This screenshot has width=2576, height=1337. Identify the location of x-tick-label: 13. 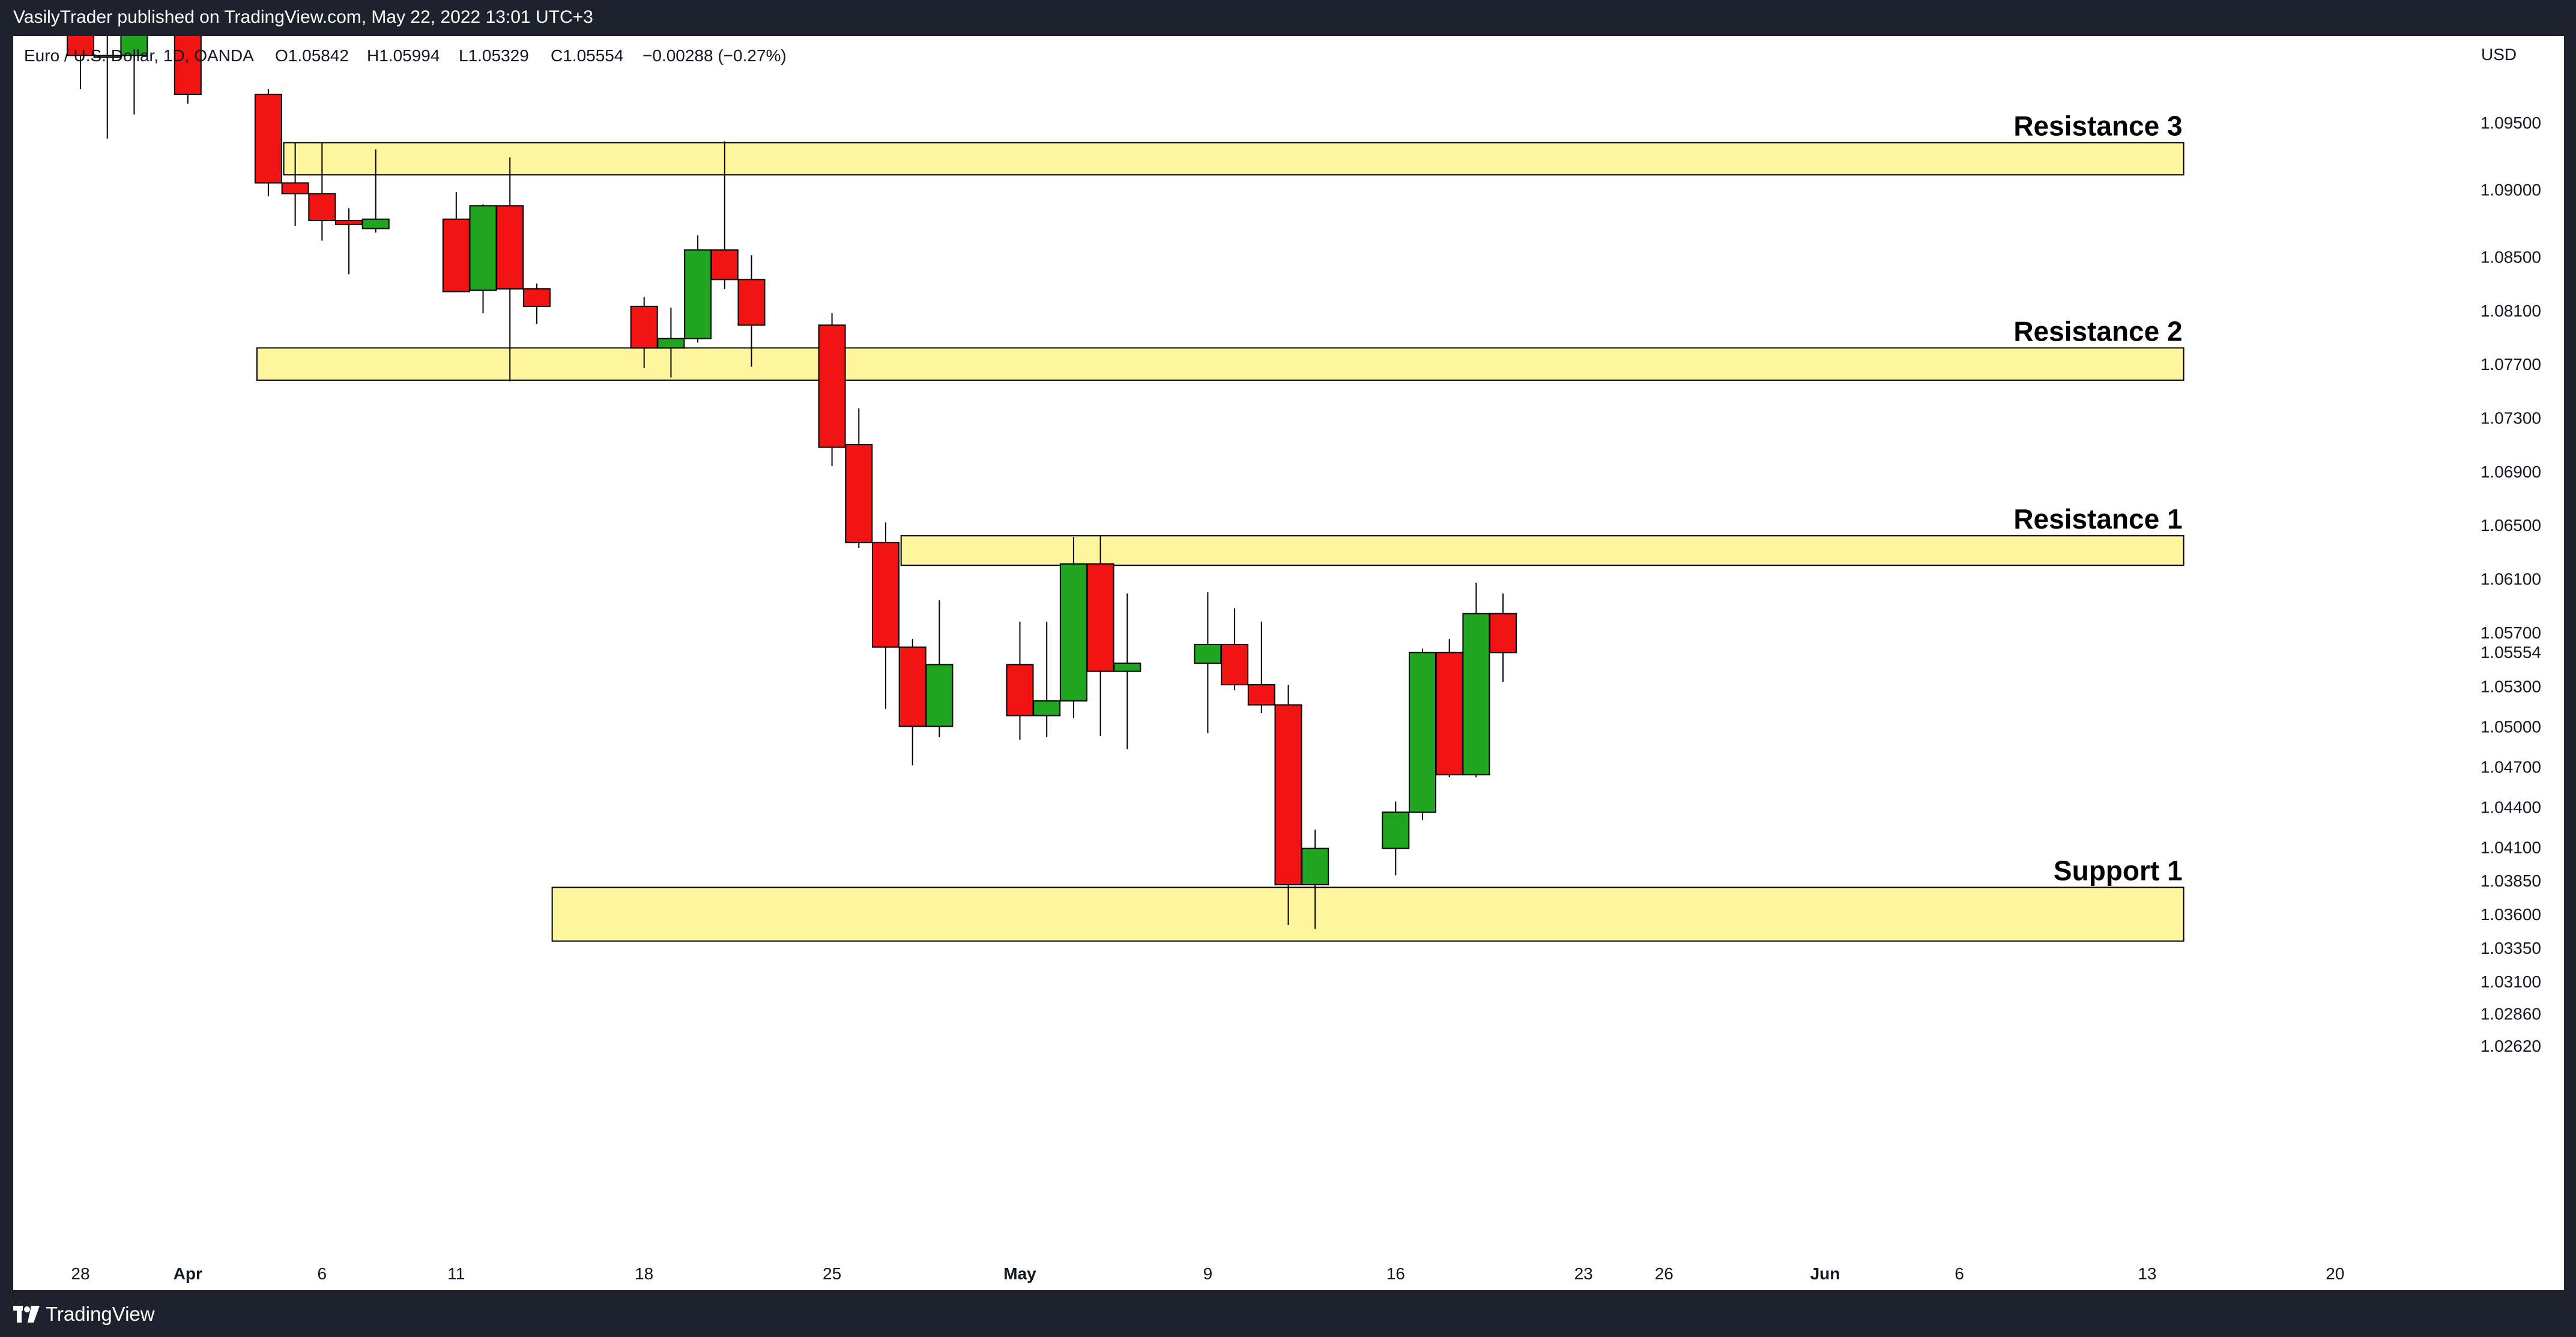
(2147, 1273).